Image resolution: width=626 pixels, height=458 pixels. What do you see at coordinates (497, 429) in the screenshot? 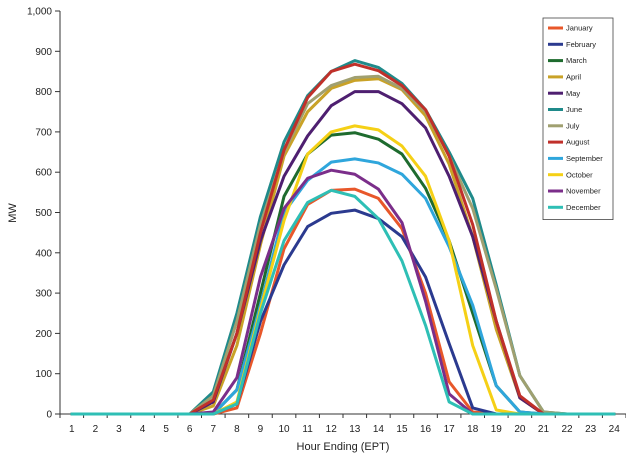
I see `x-tick-label: 19` at bounding box center [497, 429].